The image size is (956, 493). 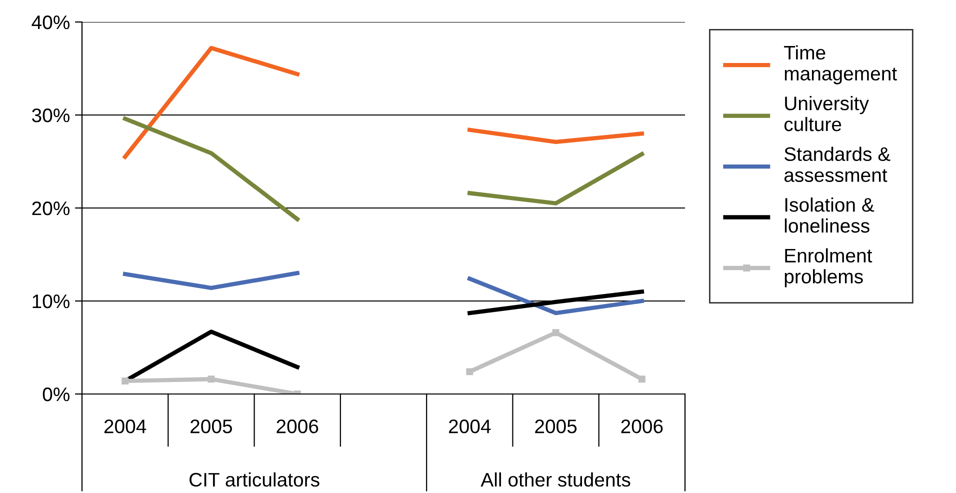 I want to click on legend-label: University culture, so click(x=826, y=114).